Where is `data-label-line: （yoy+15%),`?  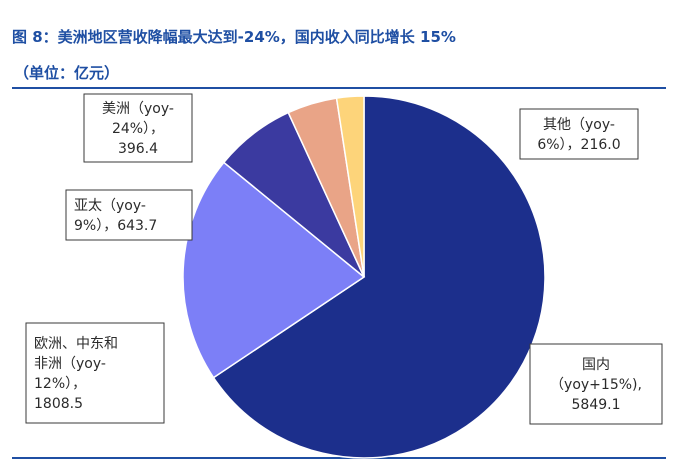
data-label-line: （yoy+15%), is located at coordinates (596, 385).